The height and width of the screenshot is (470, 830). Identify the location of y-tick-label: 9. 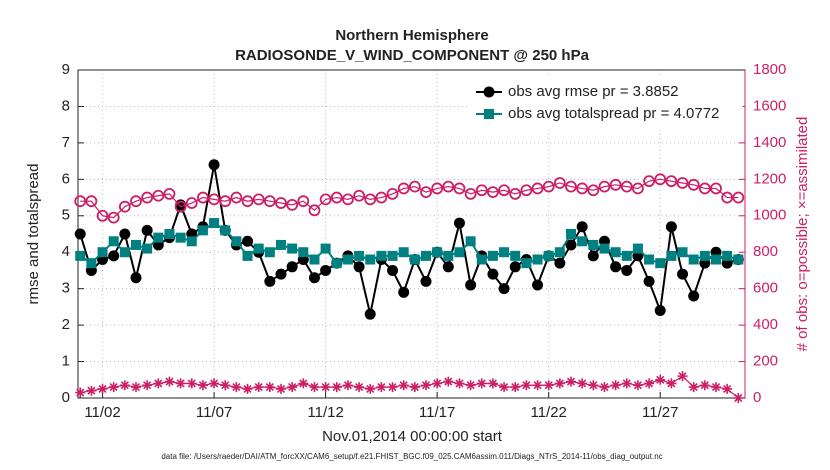
(66, 69).